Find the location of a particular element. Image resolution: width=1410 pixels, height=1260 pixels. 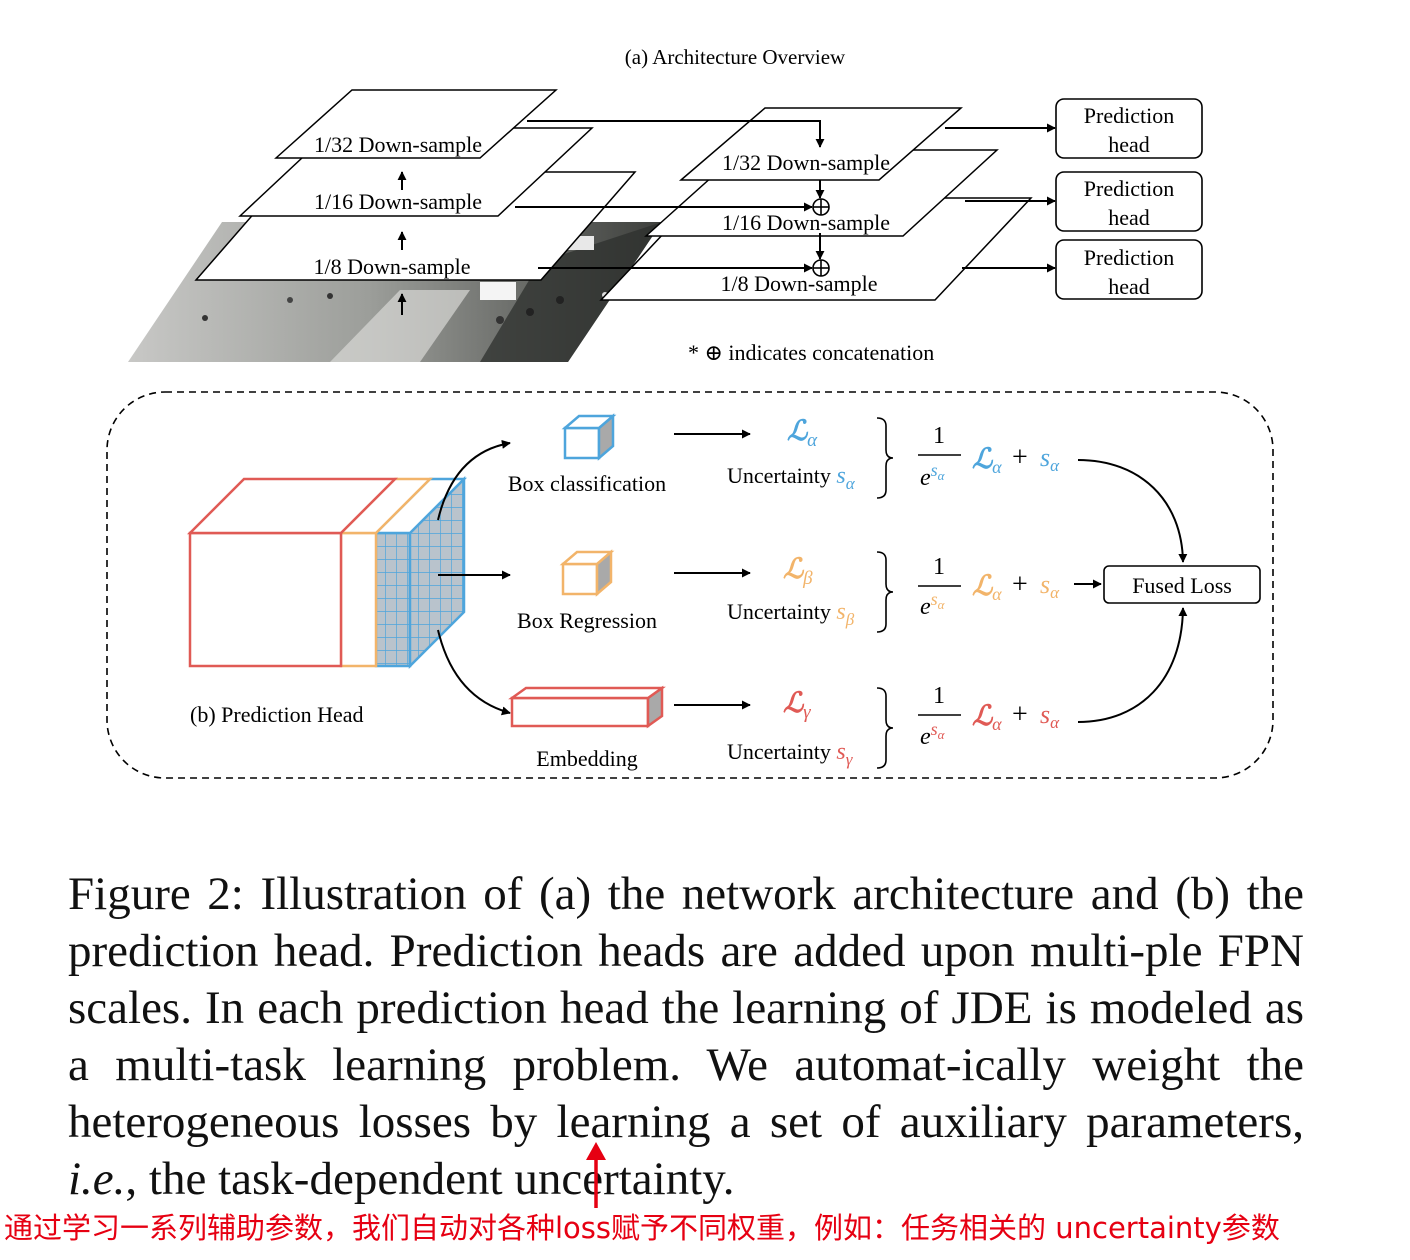

weighted-loss-alpha: 1 esα ℒα + sα is located at coordinates (989, 457).